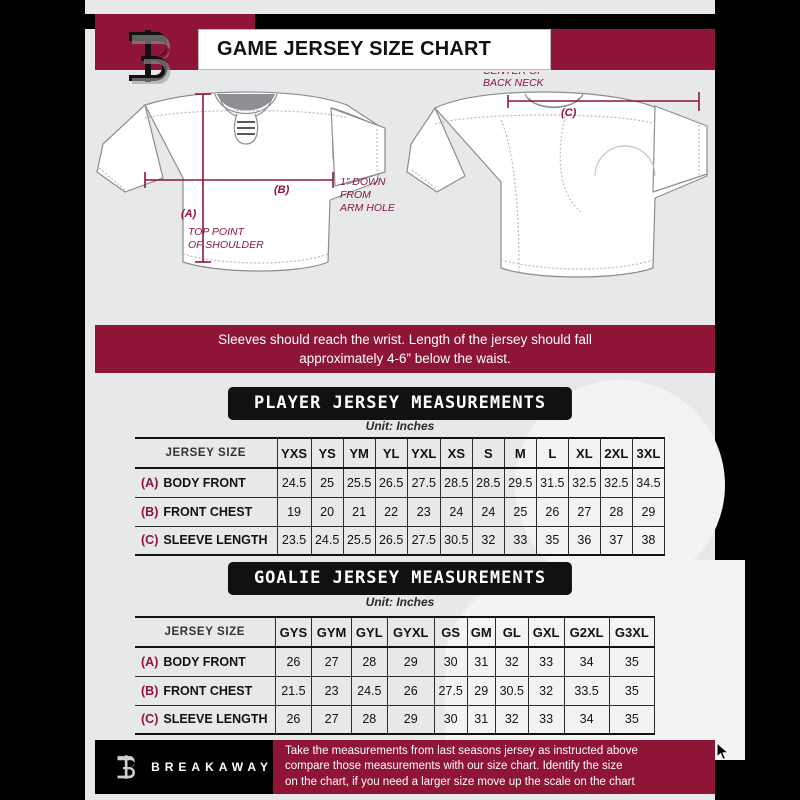 Image resolution: width=800 pixels, height=800 pixels. What do you see at coordinates (450, 661) in the screenshot?
I see `measurement-cell: 30` at bounding box center [450, 661].